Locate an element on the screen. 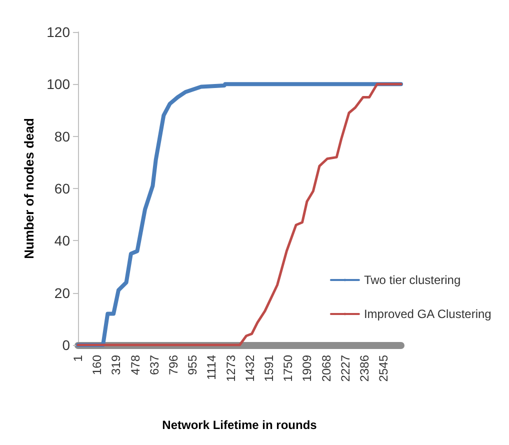  x-tick-label: 2545 is located at coordinates (383, 368).